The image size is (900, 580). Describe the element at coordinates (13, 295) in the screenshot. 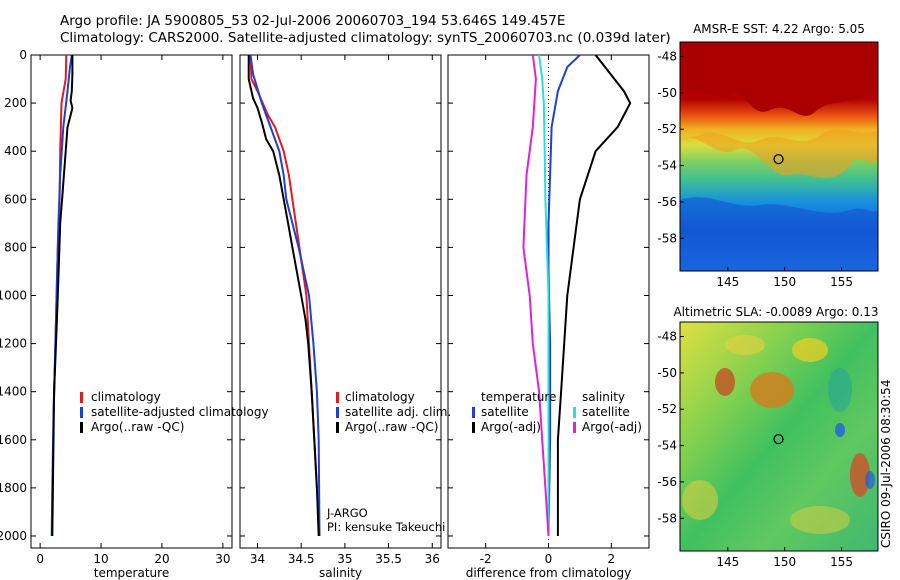

I see `temperature-ytick-label: 1000` at that location.